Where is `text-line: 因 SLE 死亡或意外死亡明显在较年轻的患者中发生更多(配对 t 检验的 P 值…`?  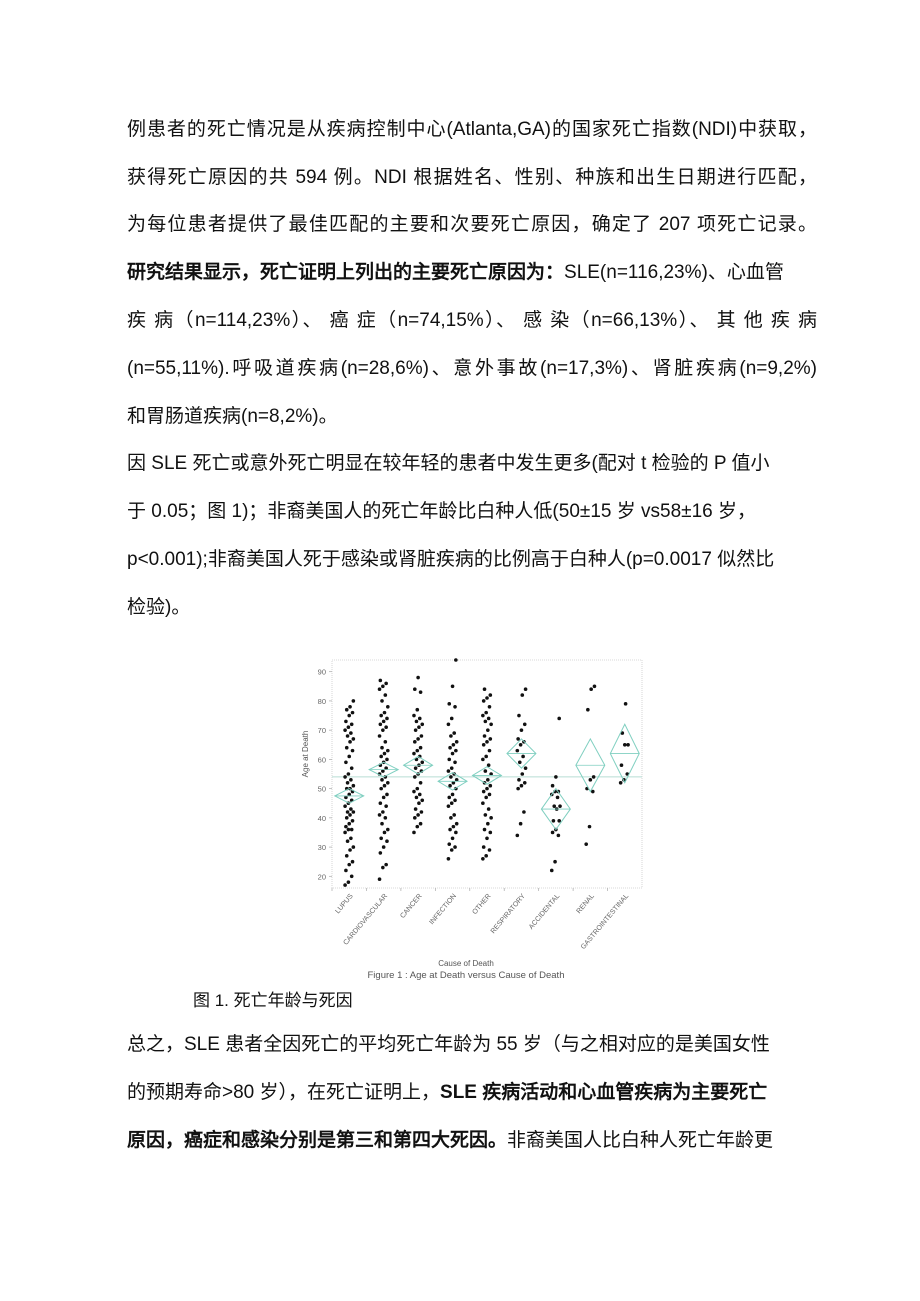
text-line: 因 SLE 死亡或意外死亡明显在较年轻的患者中发生更多(配对 t 检验的 P 值… is located at coordinates (448, 463).